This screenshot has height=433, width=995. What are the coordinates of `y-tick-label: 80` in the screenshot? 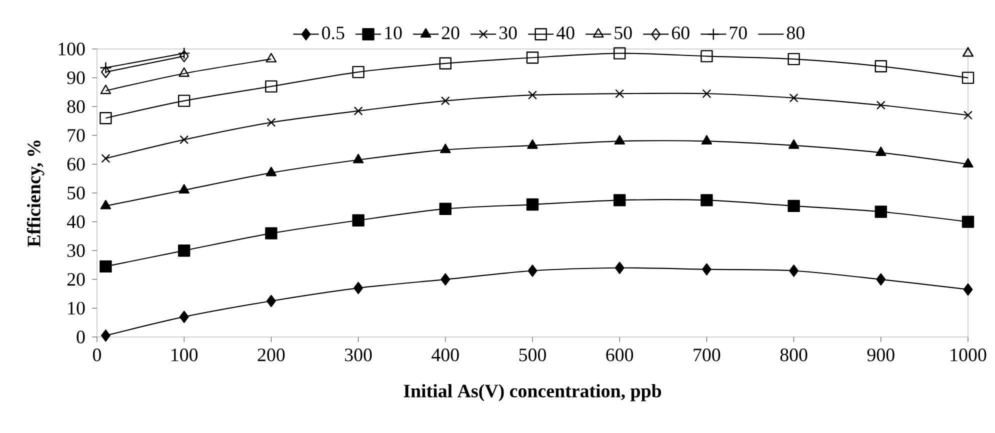 It's located at (76, 106).